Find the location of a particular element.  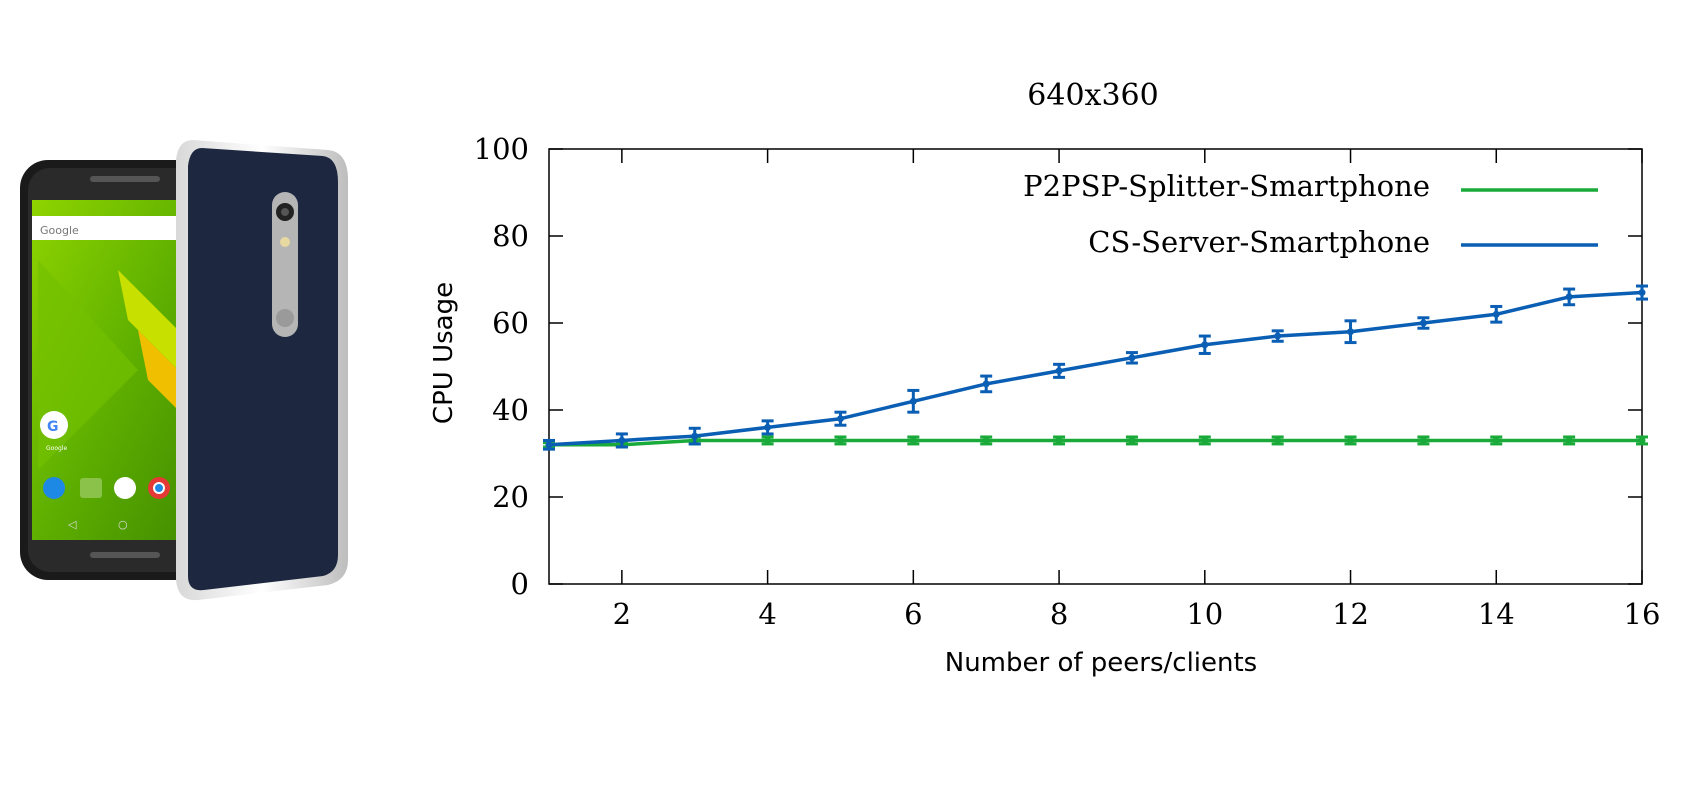

y-tick-label: 20 is located at coordinates (510, 497).